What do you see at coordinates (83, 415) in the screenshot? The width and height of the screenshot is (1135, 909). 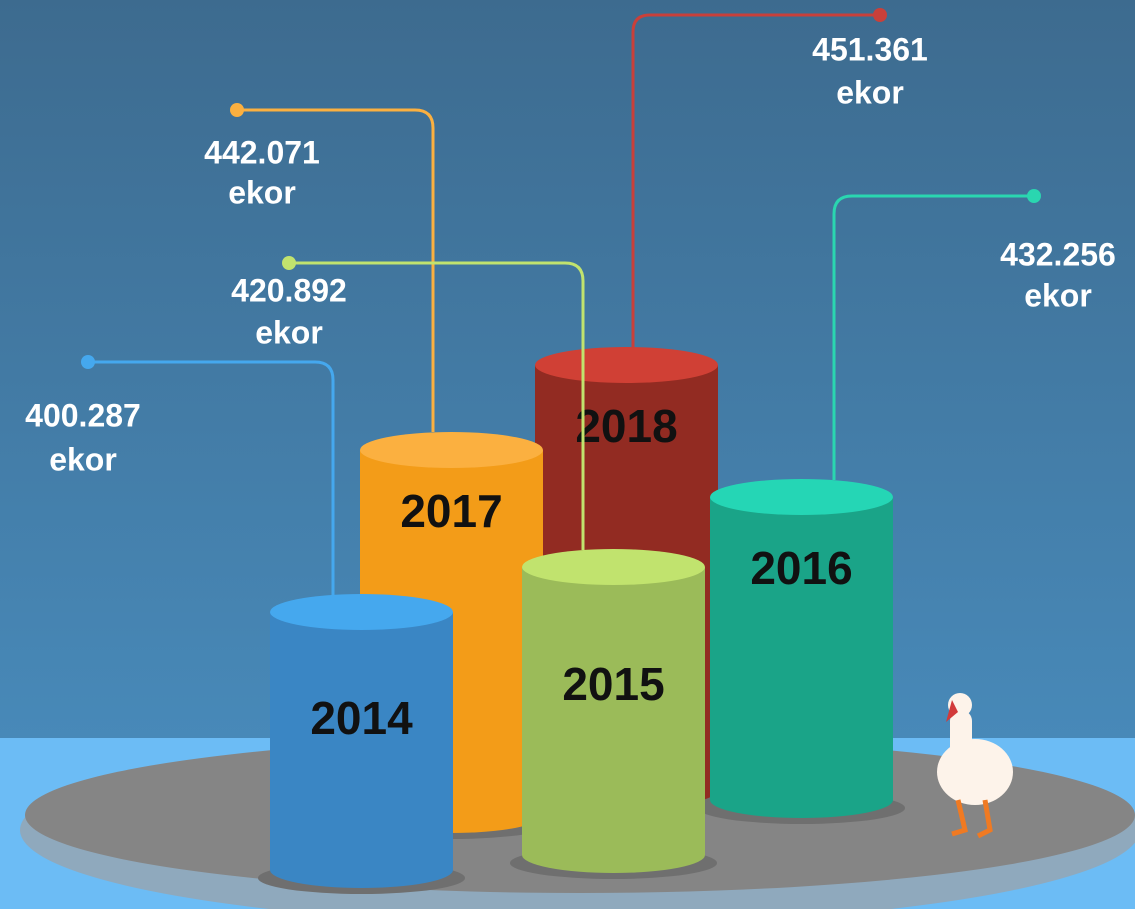 I see `value-label: 400.287` at bounding box center [83, 415].